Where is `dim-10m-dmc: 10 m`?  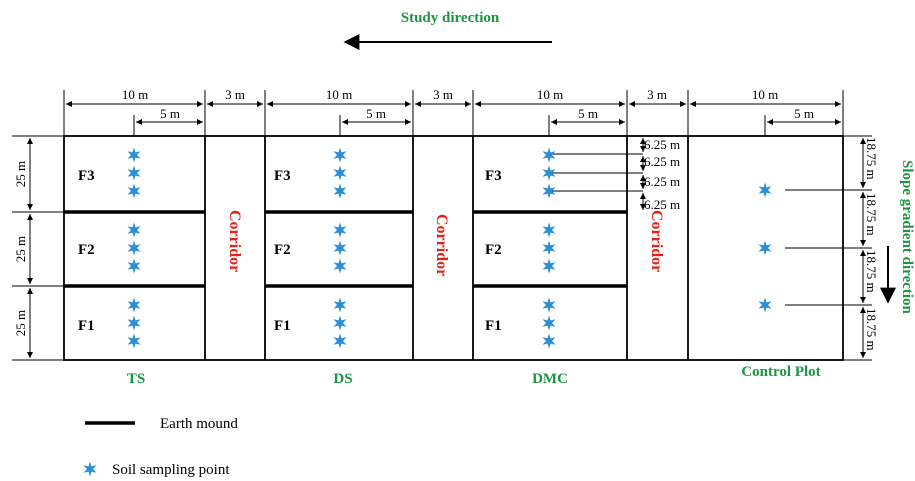 dim-10m-dmc: 10 m is located at coordinates (550, 94).